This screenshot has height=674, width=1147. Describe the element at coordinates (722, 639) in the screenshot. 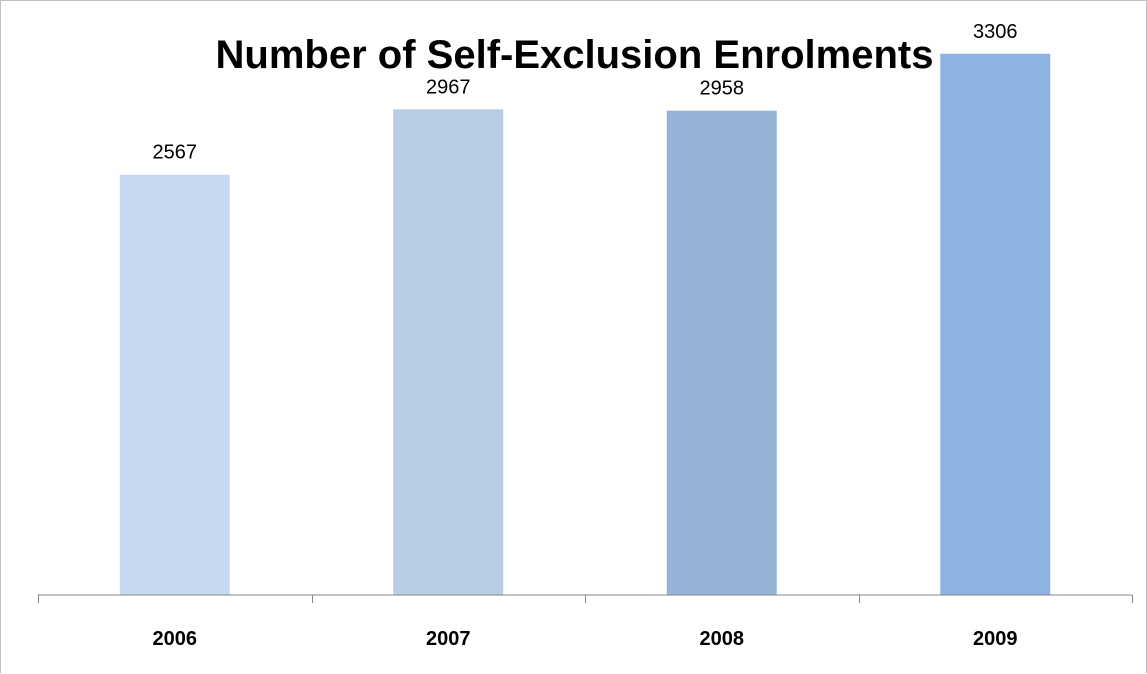

I see `x-tick-label-2008: 2008` at that location.